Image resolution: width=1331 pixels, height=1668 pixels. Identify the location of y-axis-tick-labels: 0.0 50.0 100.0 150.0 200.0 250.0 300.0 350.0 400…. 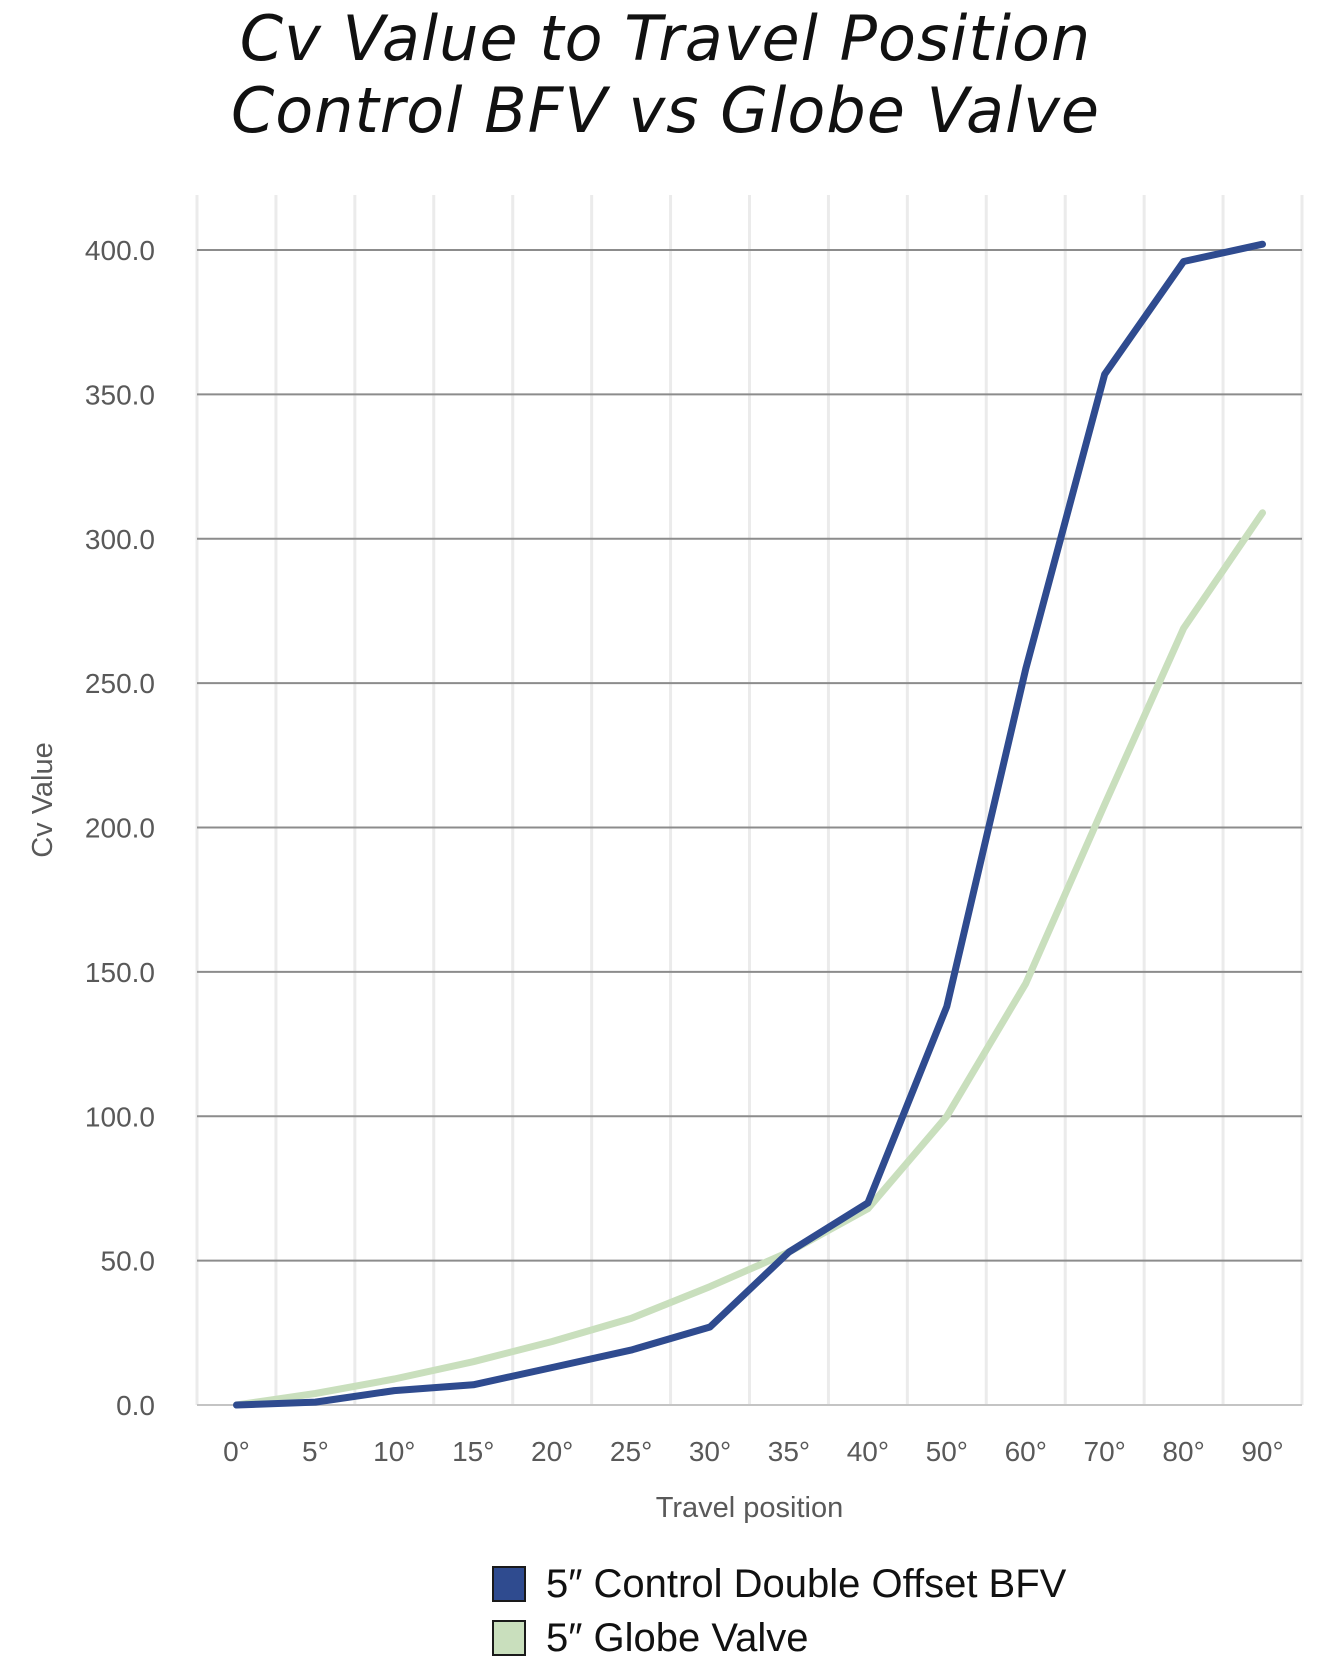
(120, 828).